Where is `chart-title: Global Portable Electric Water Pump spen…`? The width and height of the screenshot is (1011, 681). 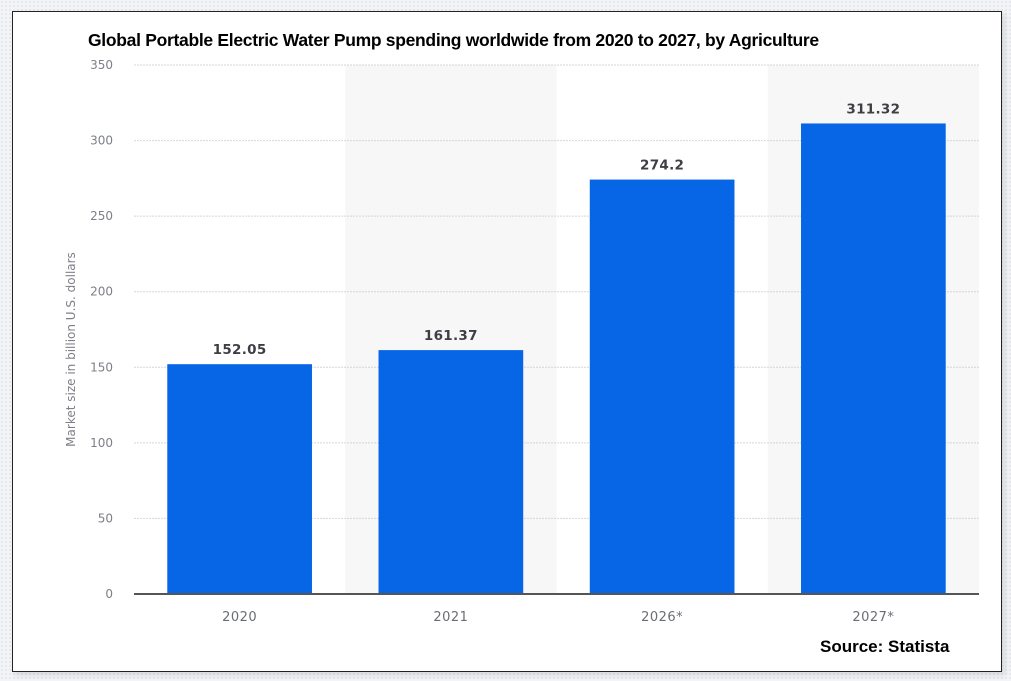
chart-title: Global Portable Electric Water Pump spen… is located at coordinates (453, 40).